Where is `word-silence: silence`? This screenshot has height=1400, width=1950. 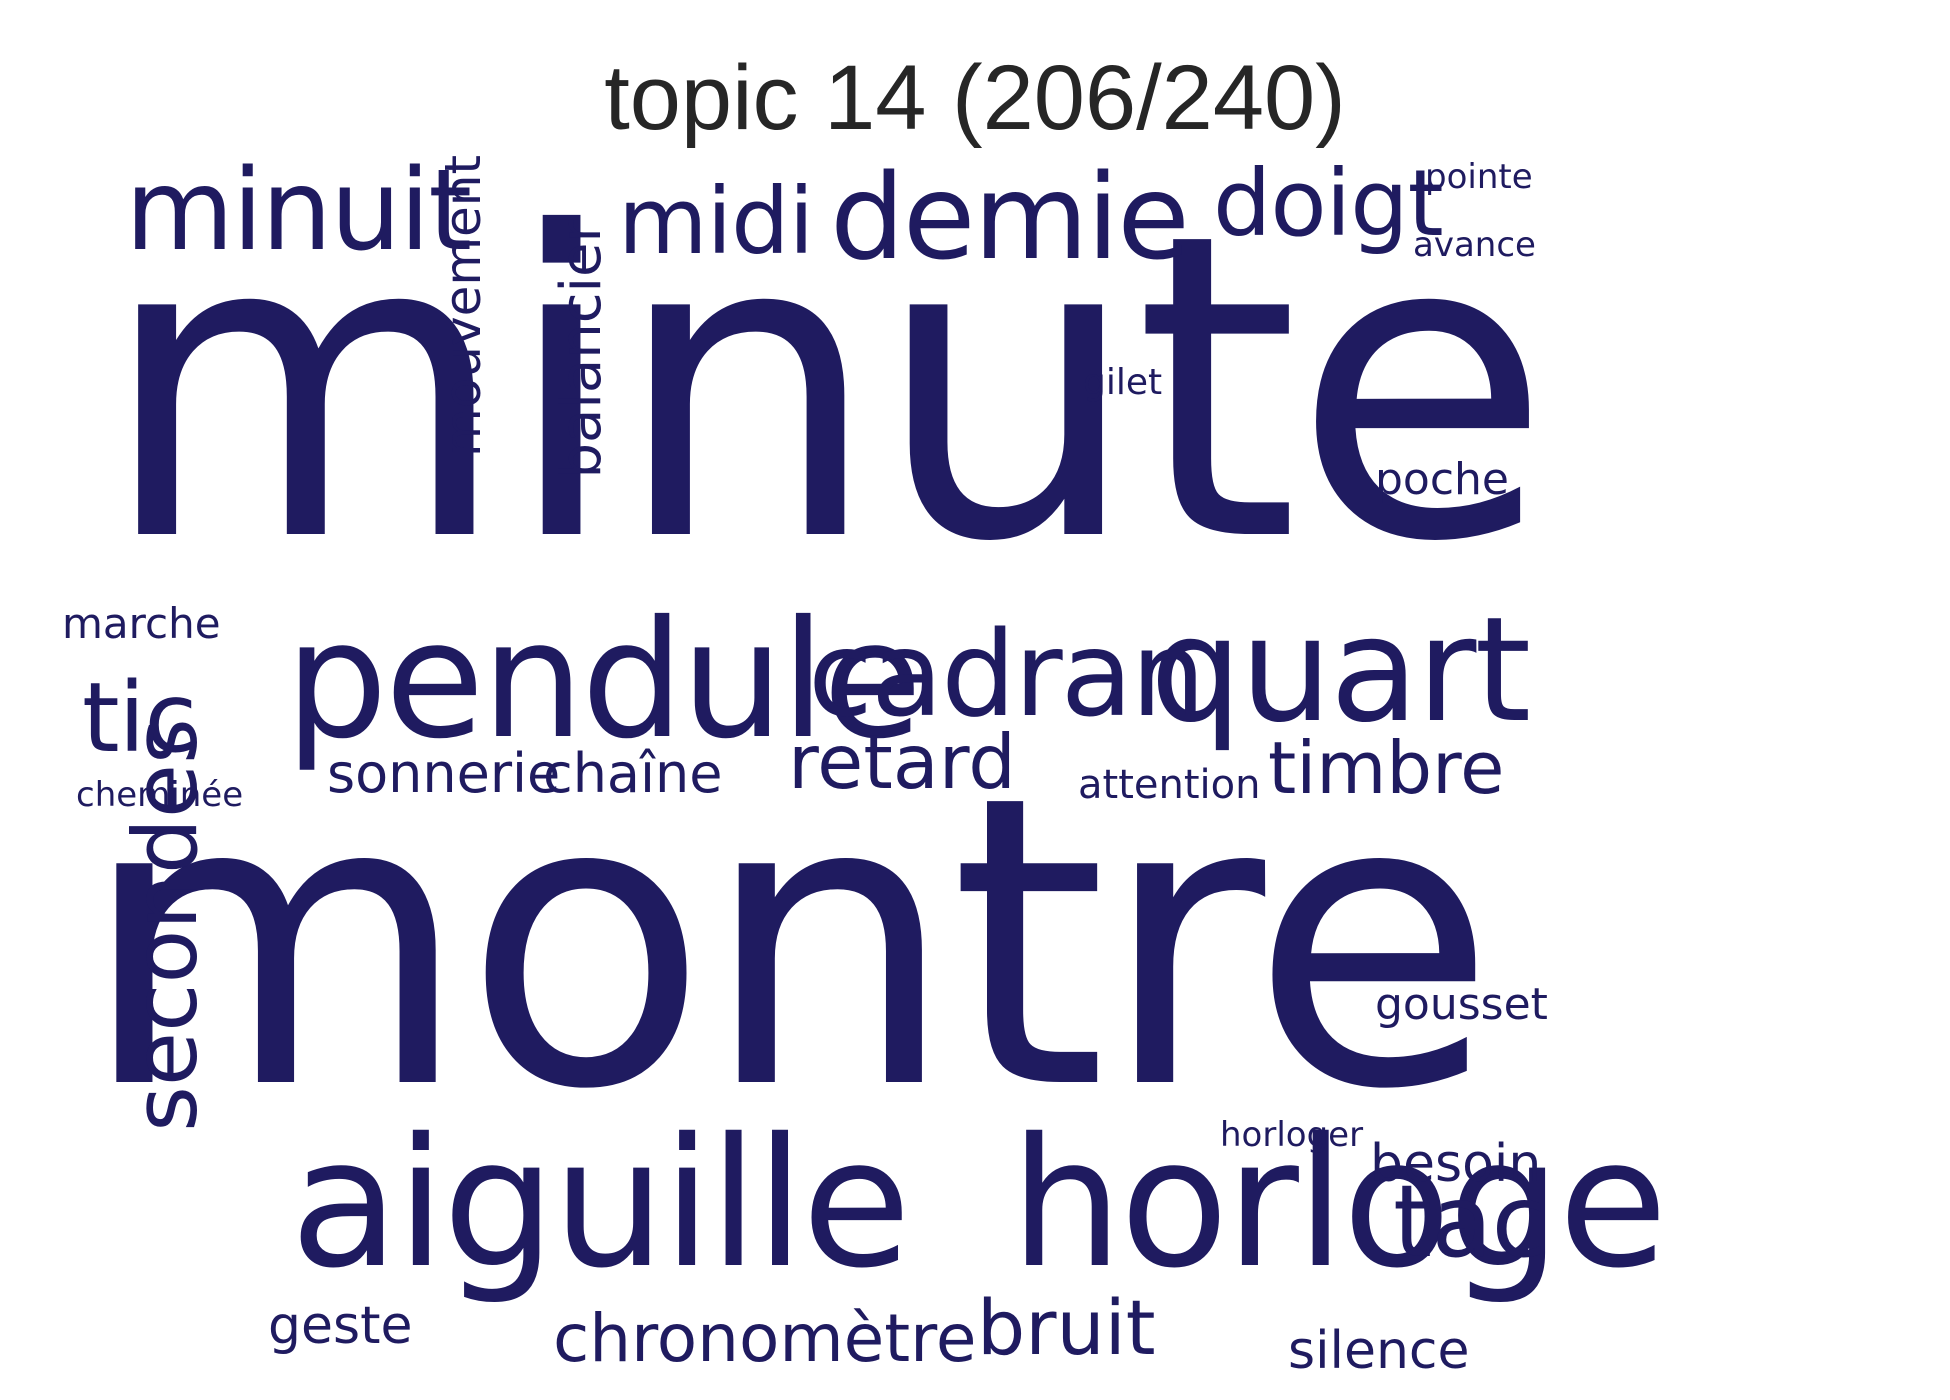 word-silence: silence is located at coordinates (1379, 1351).